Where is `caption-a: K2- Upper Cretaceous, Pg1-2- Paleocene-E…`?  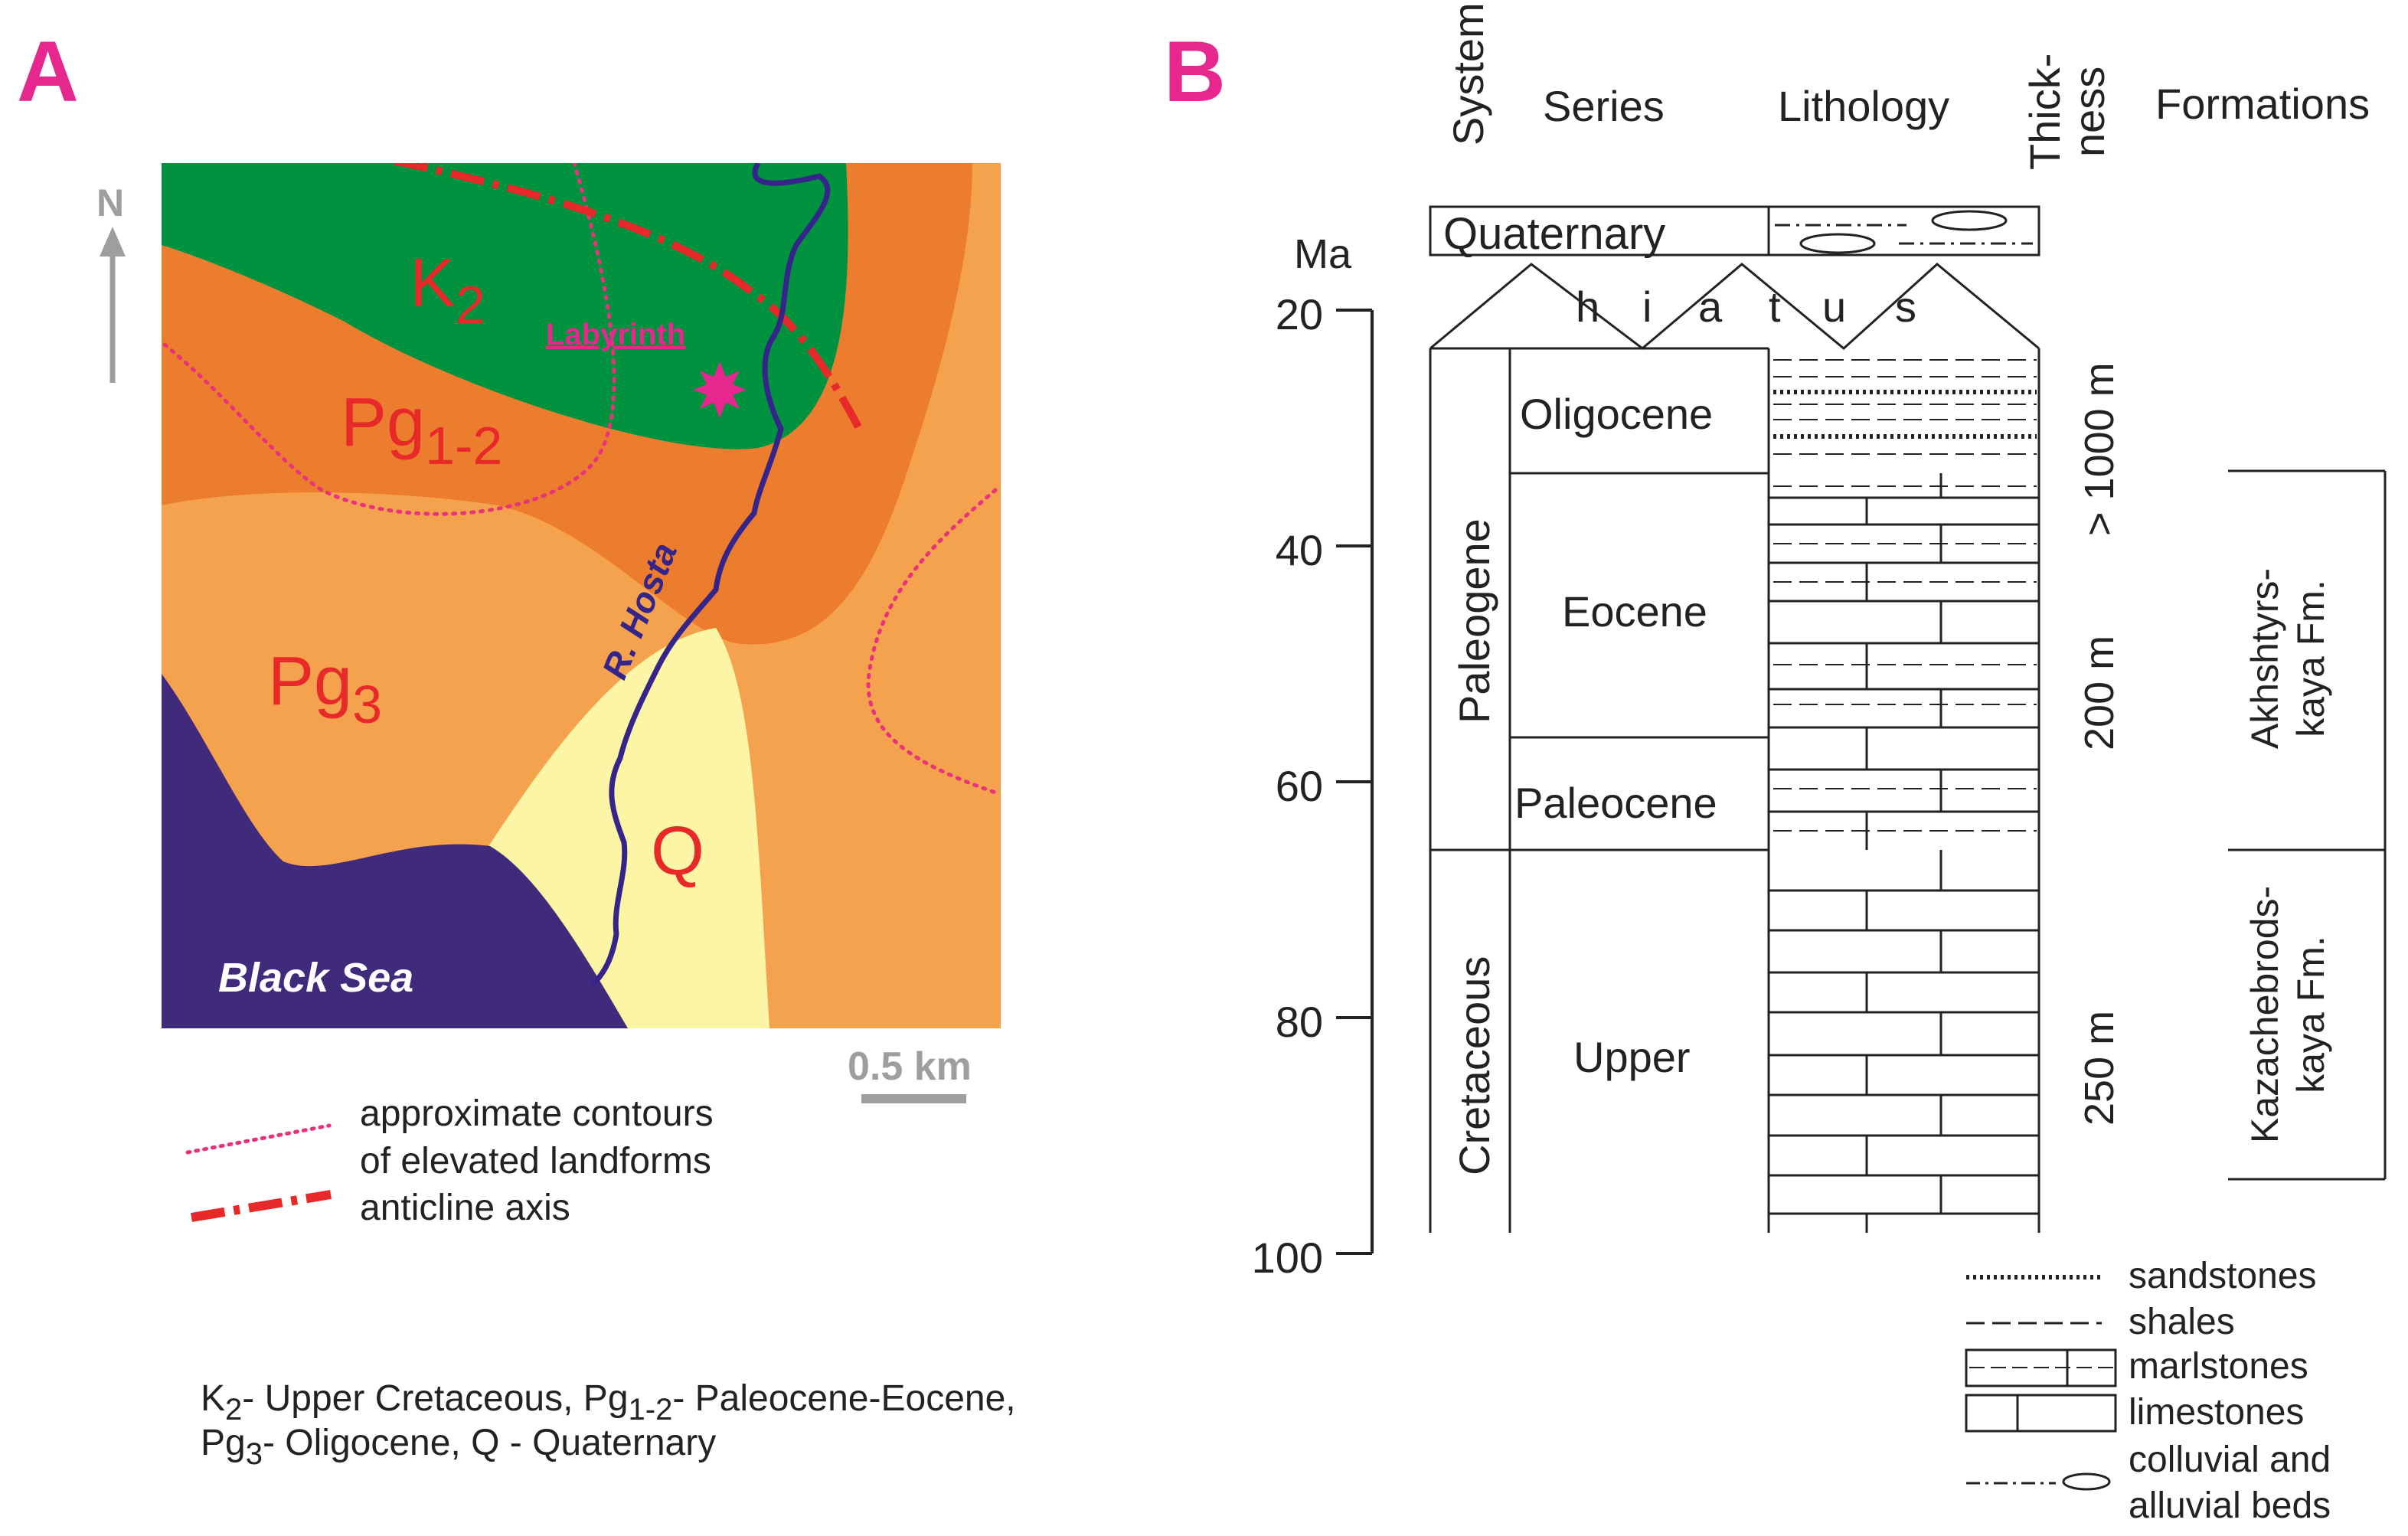
caption-a: K2- Upper Cretaceous, Pg1-2- Paleocene-E… is located at coordinates (608, 1424).